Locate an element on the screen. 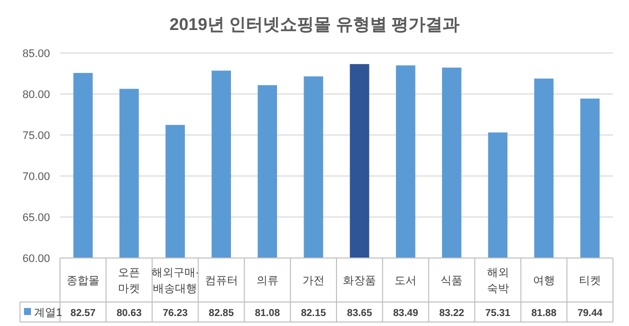 This screenshot has width=629, height=326. x-tick-label: 컴퓨터 is located at coordinates (221, 281).